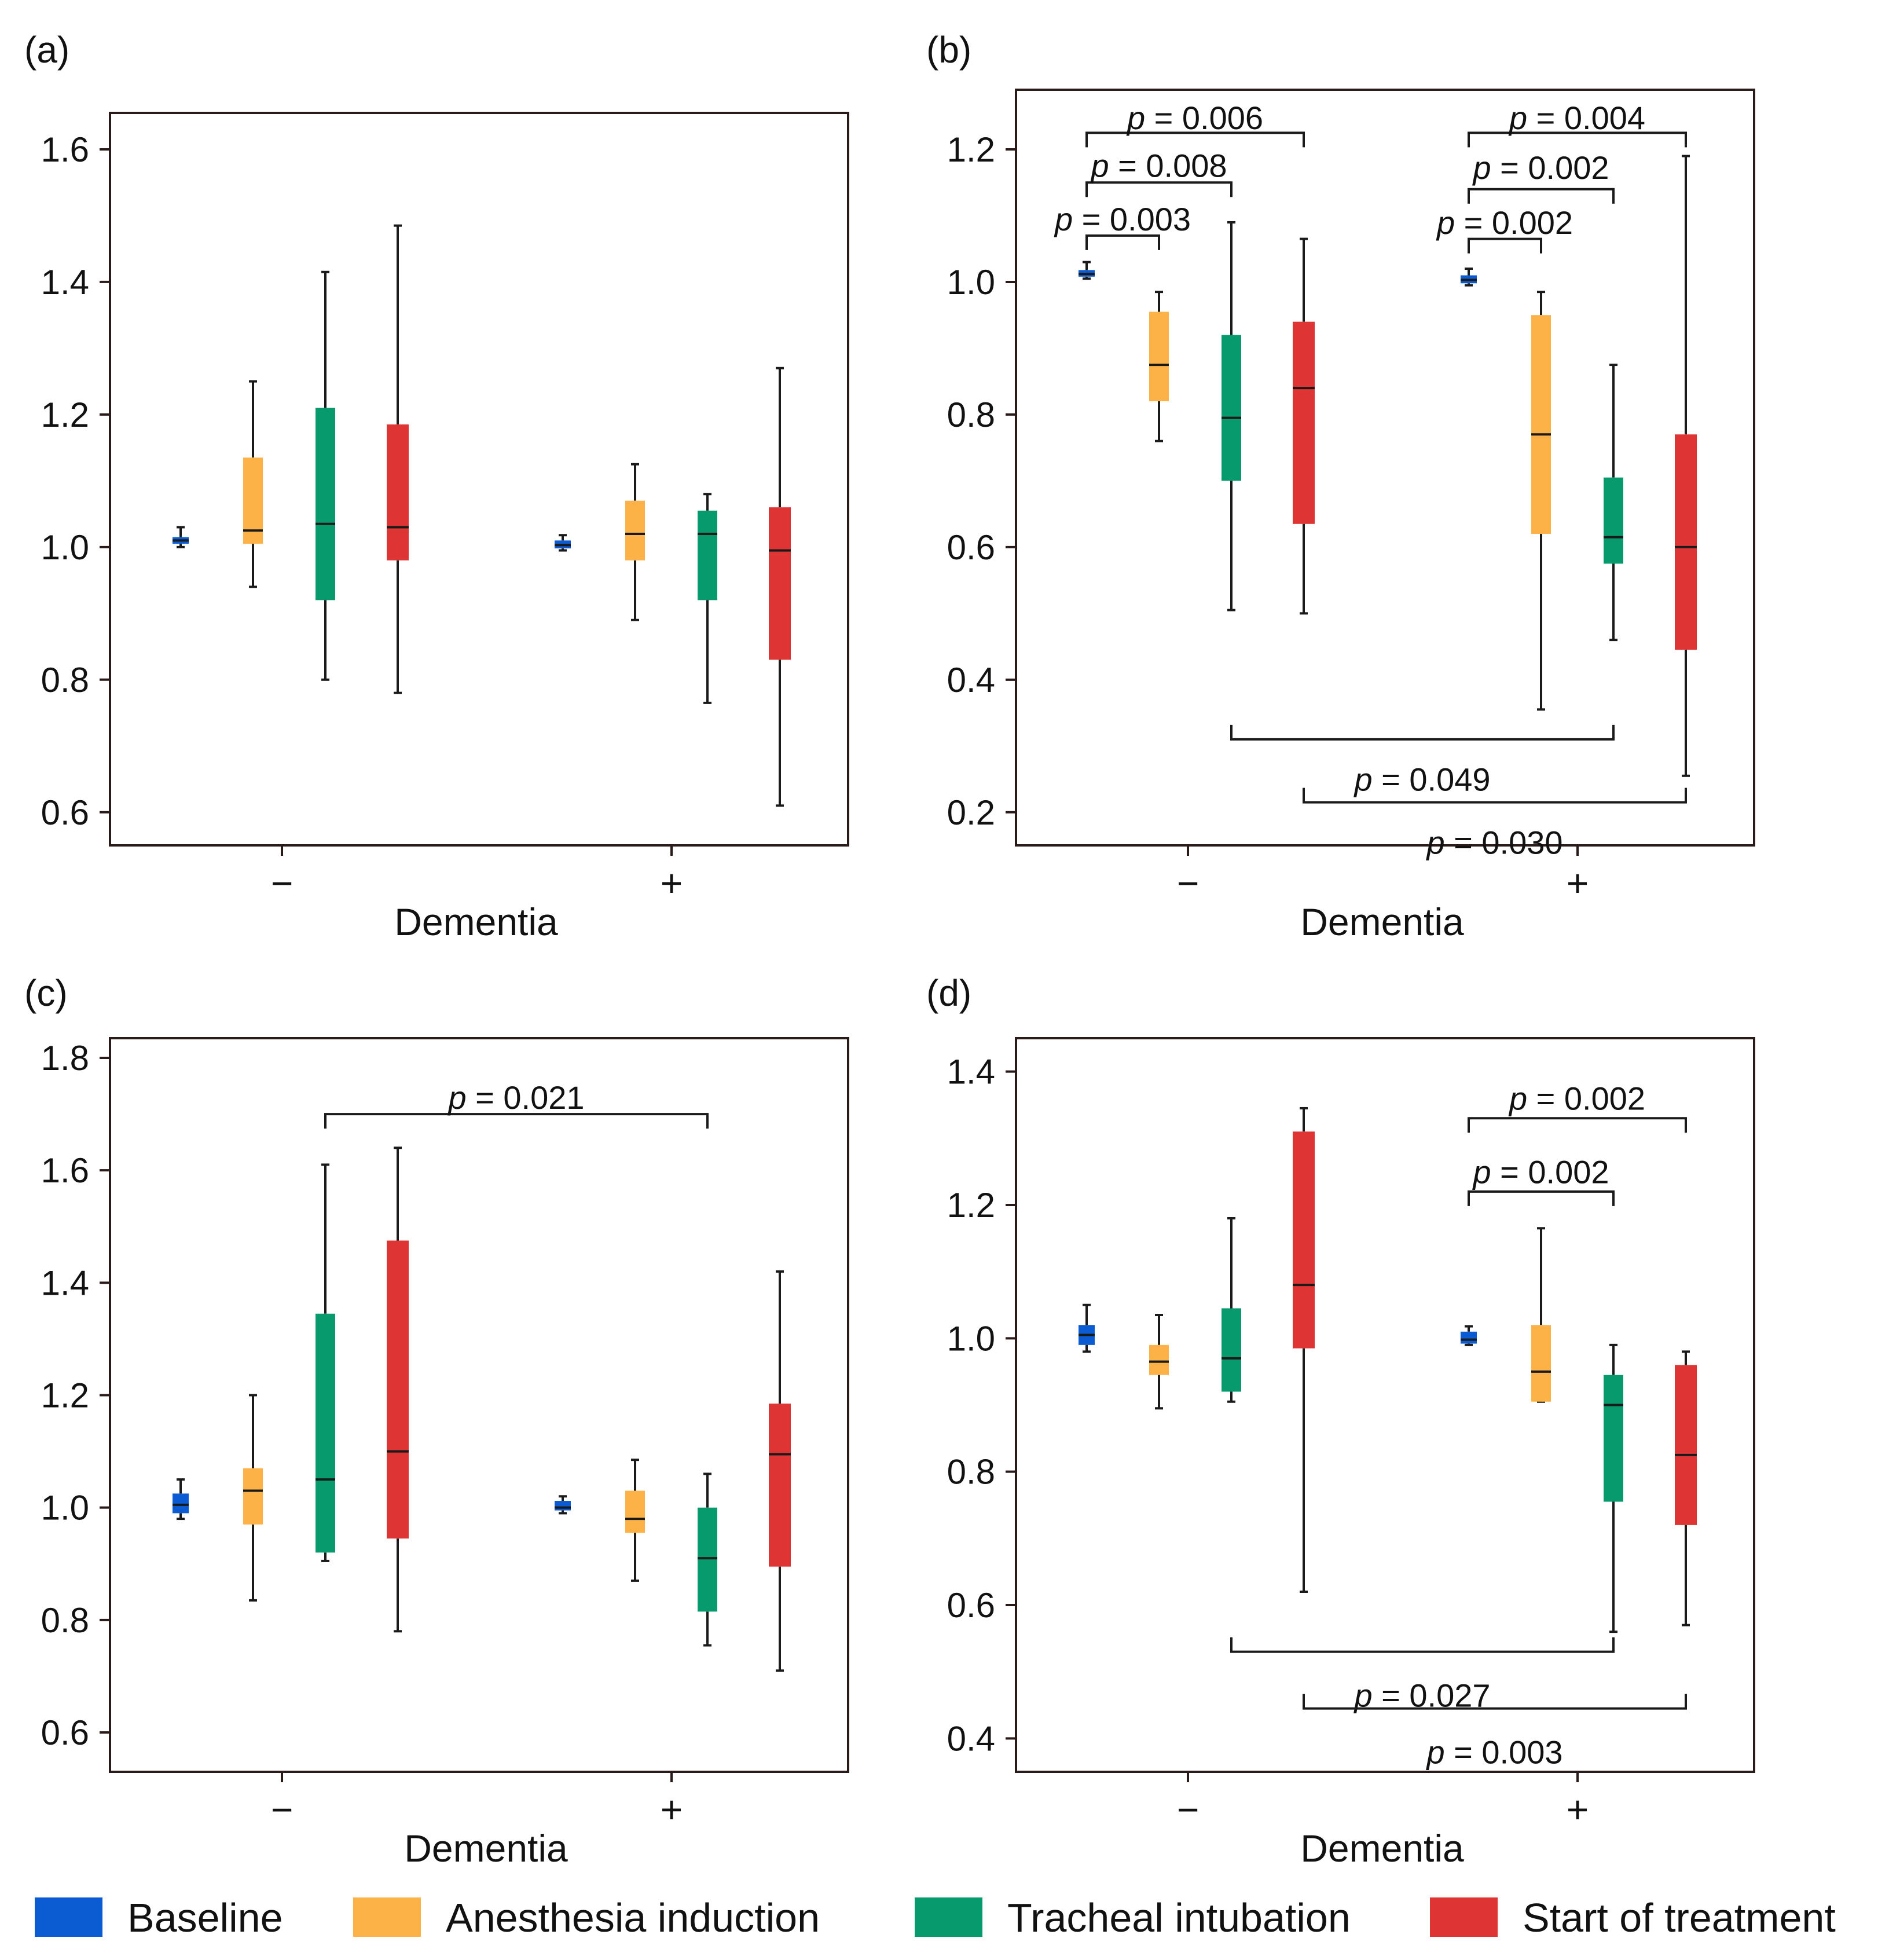  I want to click on legend-label: Baseline, so click(205, 1917).